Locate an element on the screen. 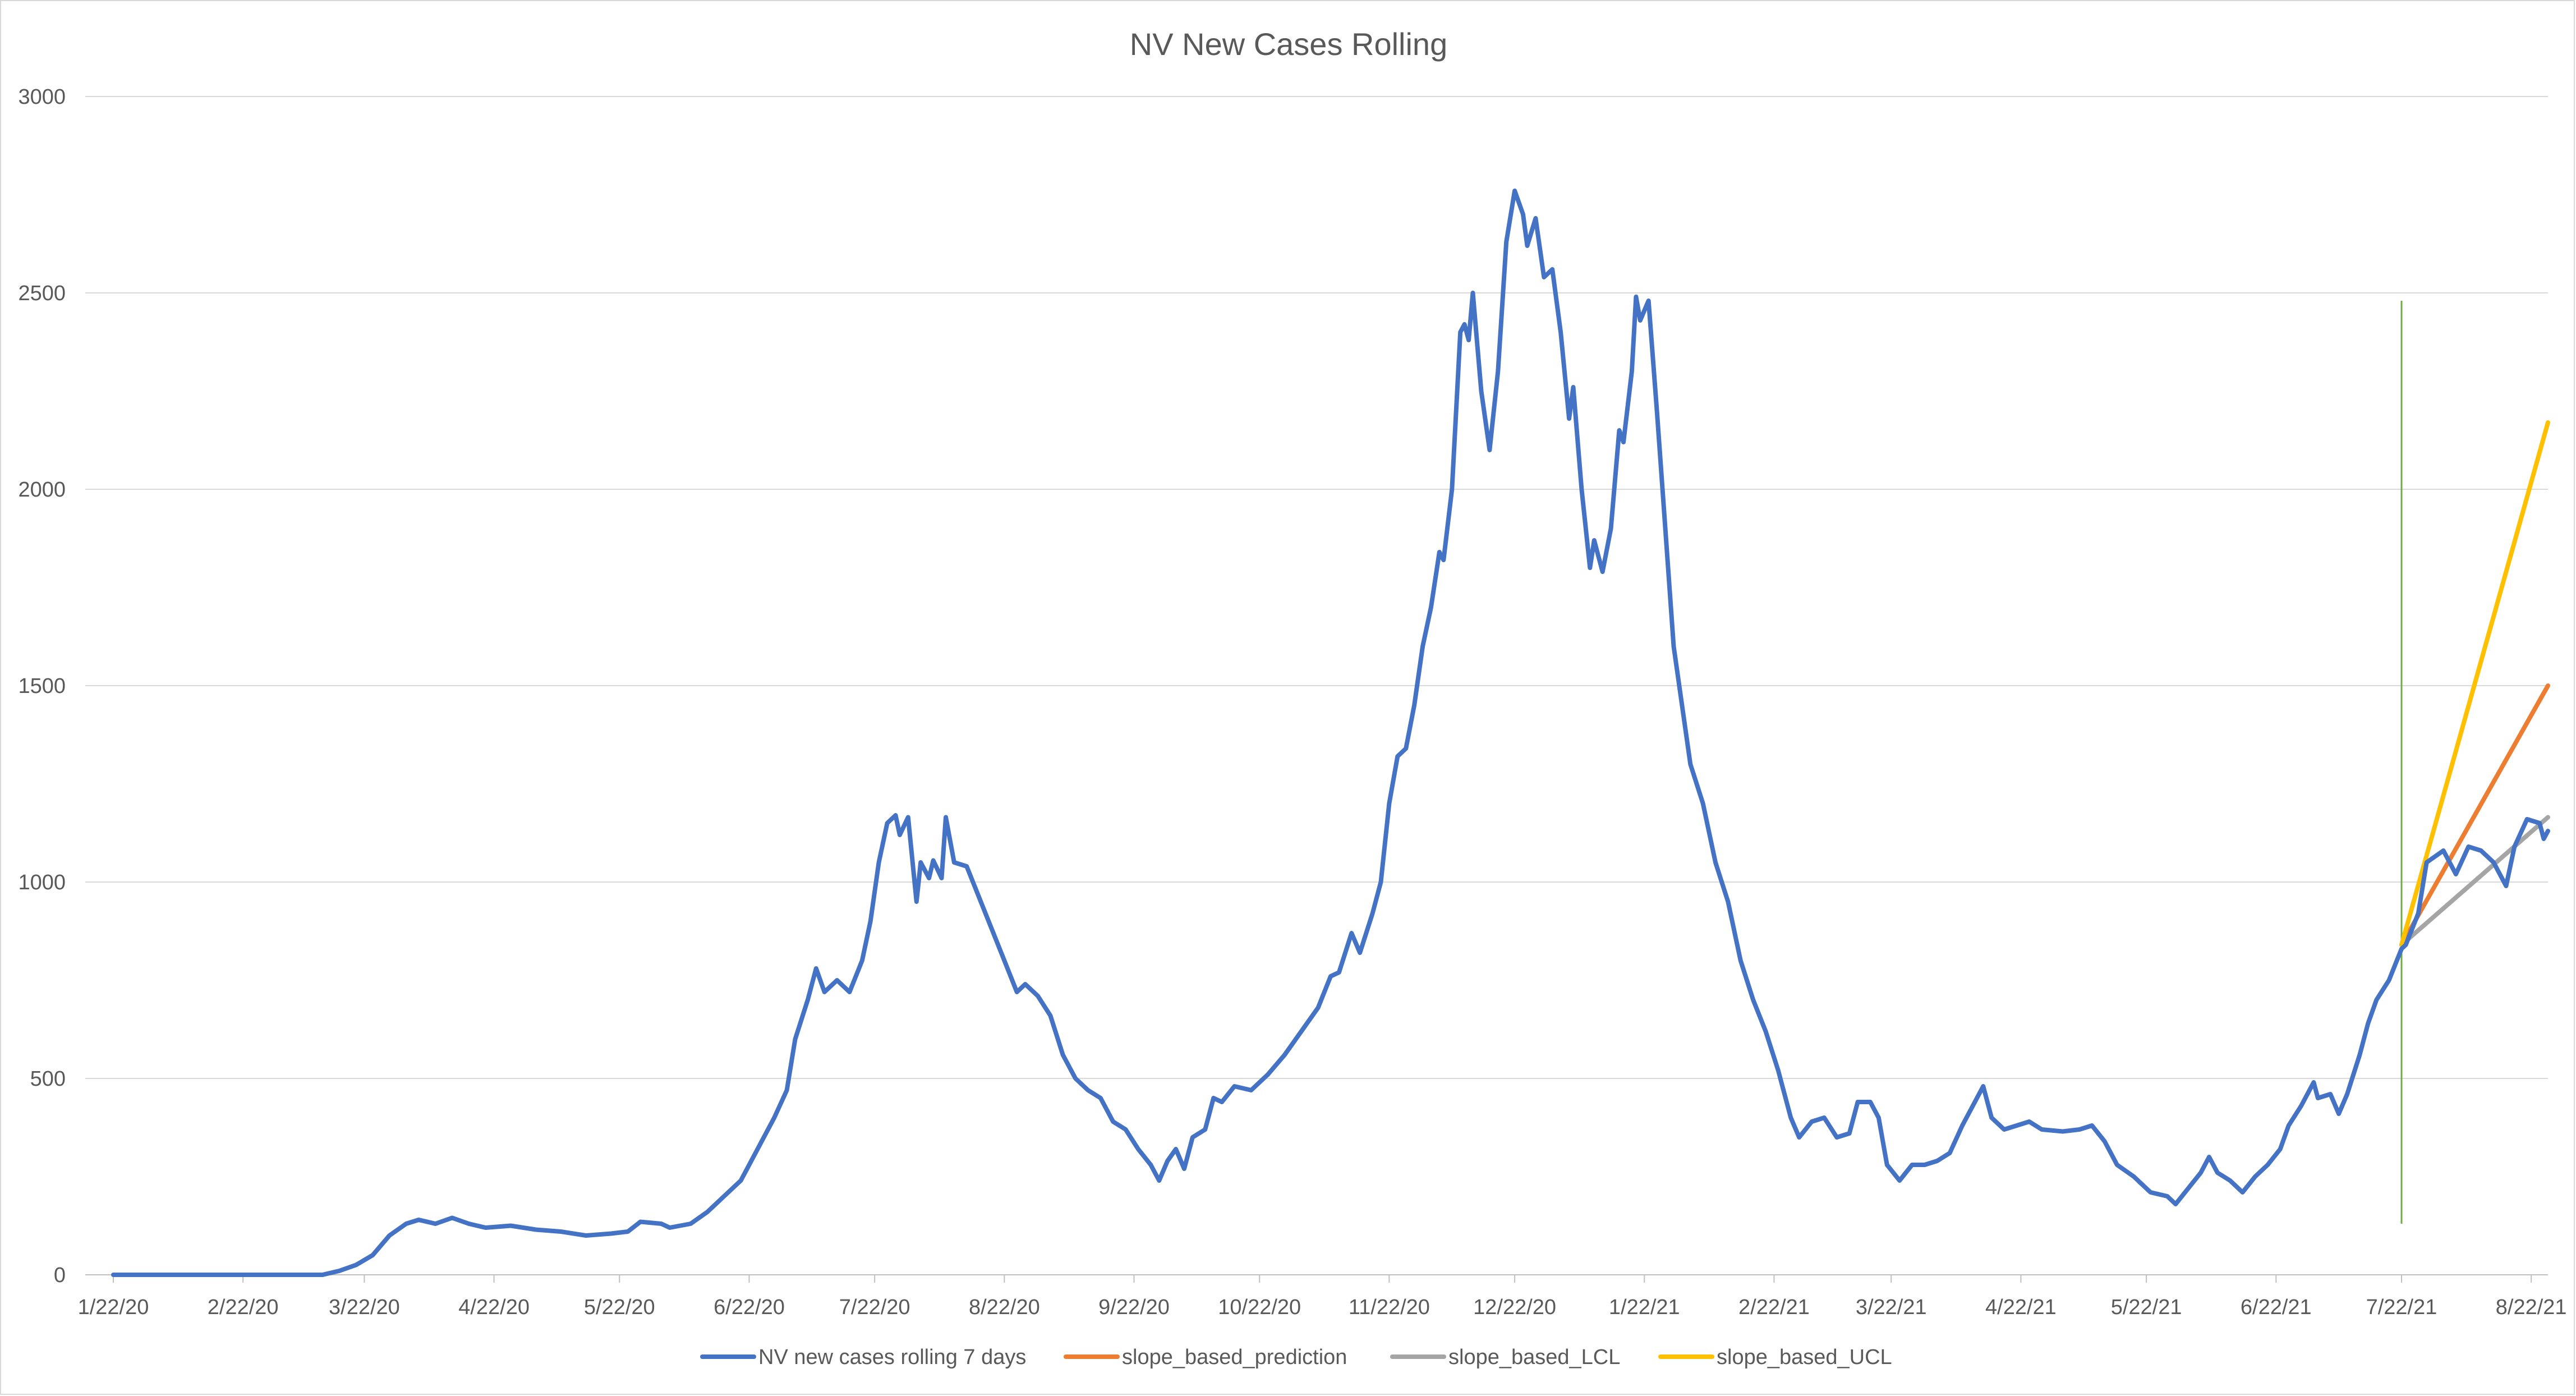  x-tick-label: 2/22/20 is located at coordinates (243, 1307).